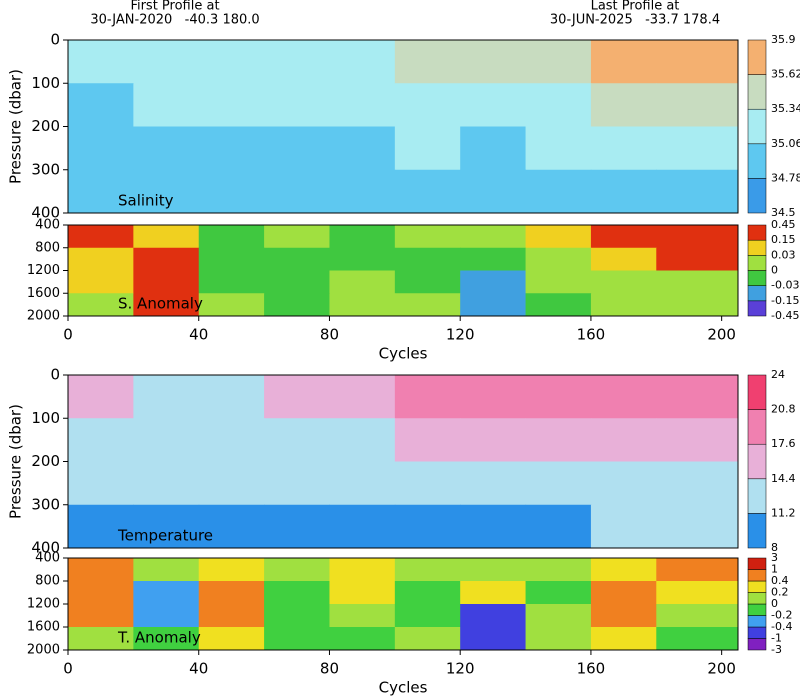 Image resolution: width=800 pixels, height=700 pixels. I want to click on y-tick-label: 1600, so click(43, 293).